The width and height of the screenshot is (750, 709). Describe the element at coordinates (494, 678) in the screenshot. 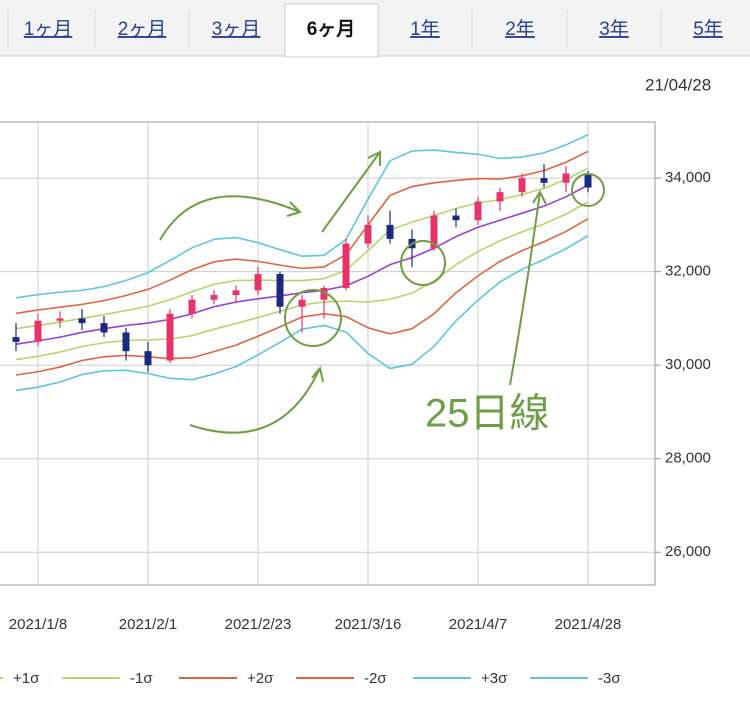

I see `legend-label: +3σ` at that location.